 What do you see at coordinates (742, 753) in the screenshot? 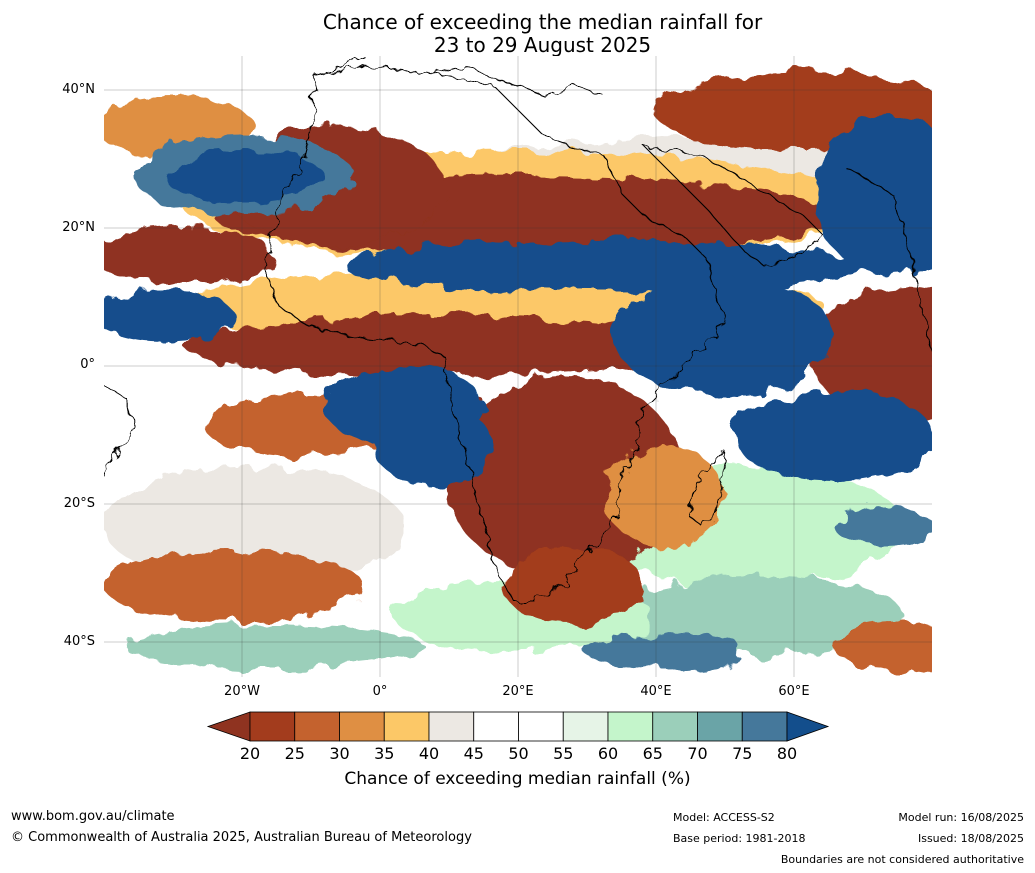
I see `colorbar-tick-label: 75` at bounding box center [742, 753].